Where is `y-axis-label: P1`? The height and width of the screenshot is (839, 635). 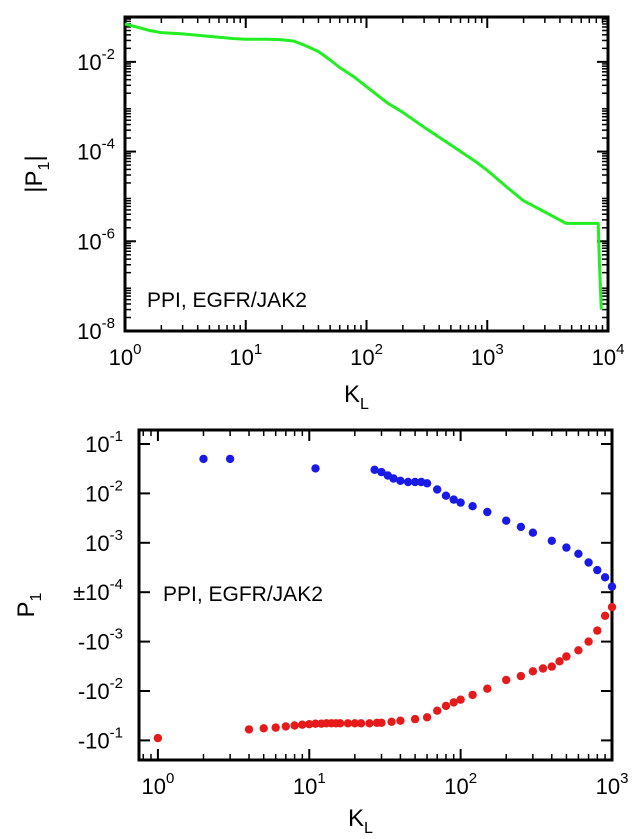
y-axis-label: P1 is located at coordinates (29, 604).